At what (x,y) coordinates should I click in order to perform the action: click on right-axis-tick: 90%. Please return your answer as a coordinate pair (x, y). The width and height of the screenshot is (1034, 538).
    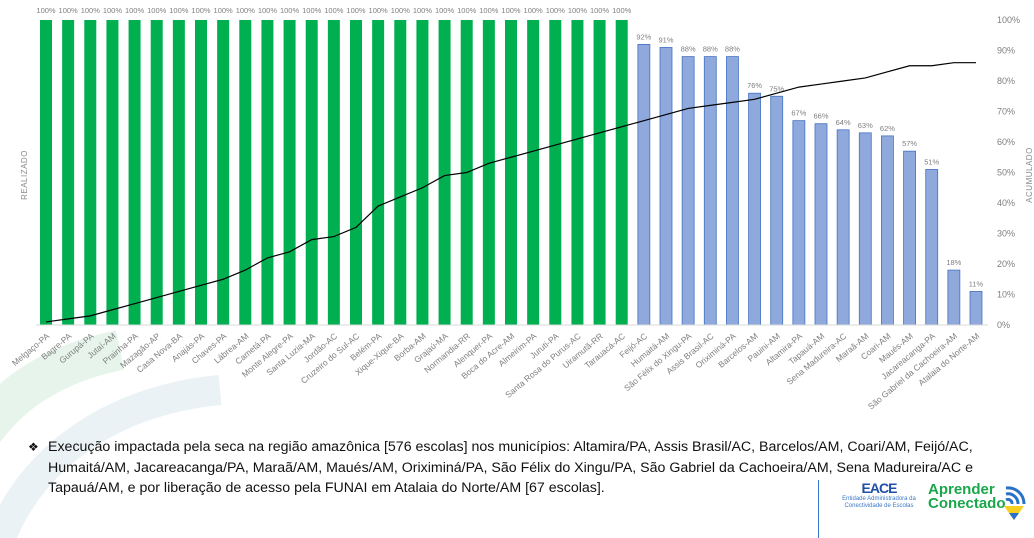
    Looking at the image, I should click on (1006, 51).